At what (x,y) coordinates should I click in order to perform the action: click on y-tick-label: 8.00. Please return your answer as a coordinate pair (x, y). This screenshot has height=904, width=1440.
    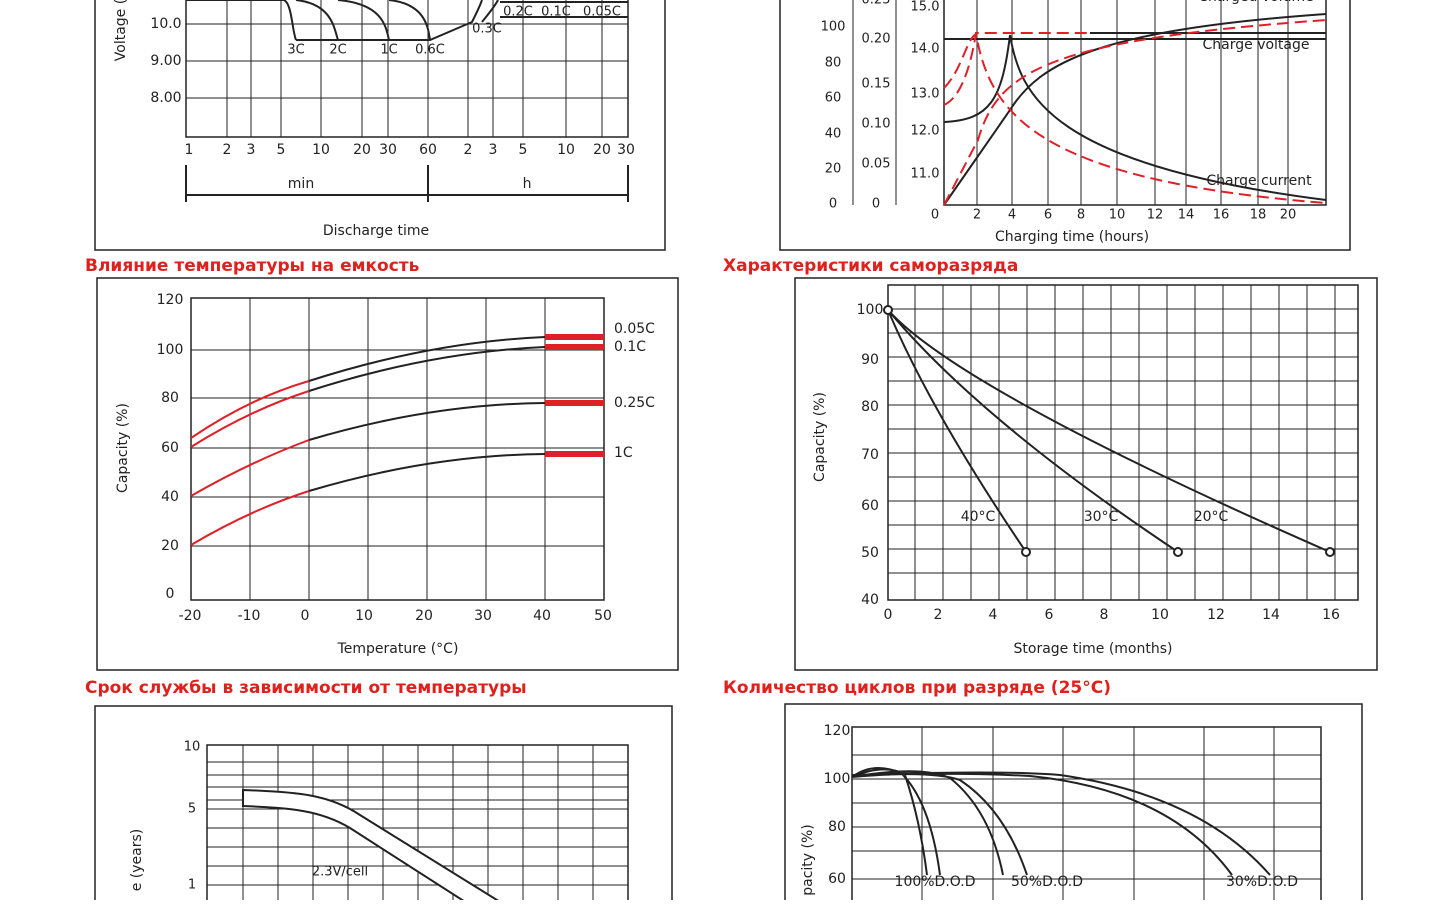
    Looking at the image, I should click on (165, 98).